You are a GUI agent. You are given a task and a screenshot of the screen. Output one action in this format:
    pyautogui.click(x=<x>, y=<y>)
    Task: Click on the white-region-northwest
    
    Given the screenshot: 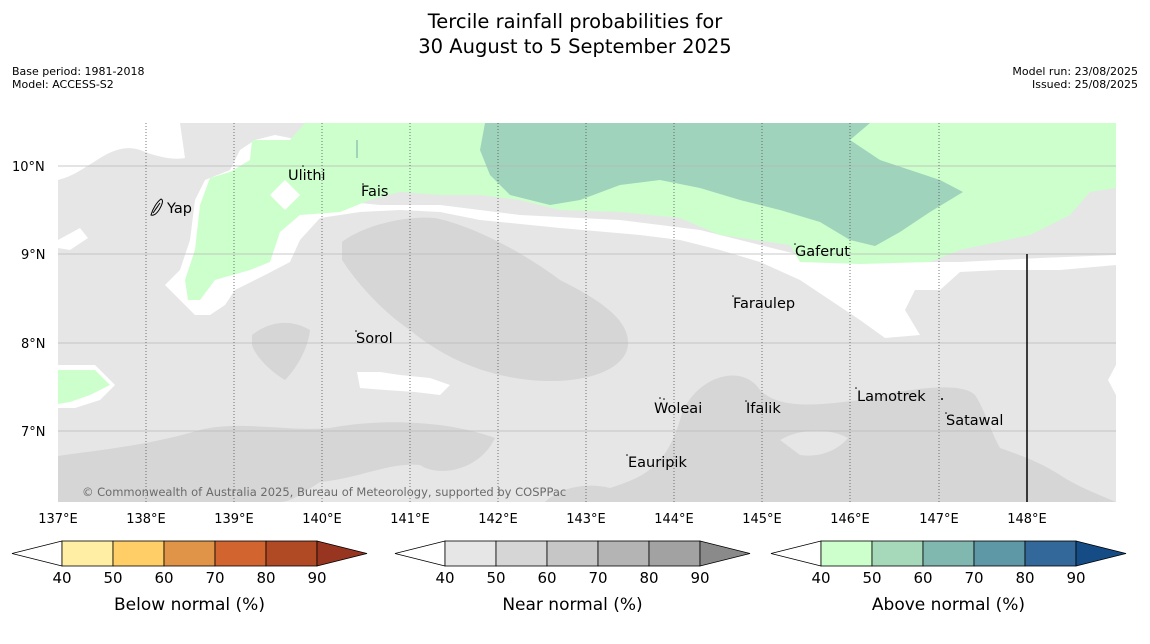 What is the action you would take?
    pyautogui.click(x=121, y=151)
    